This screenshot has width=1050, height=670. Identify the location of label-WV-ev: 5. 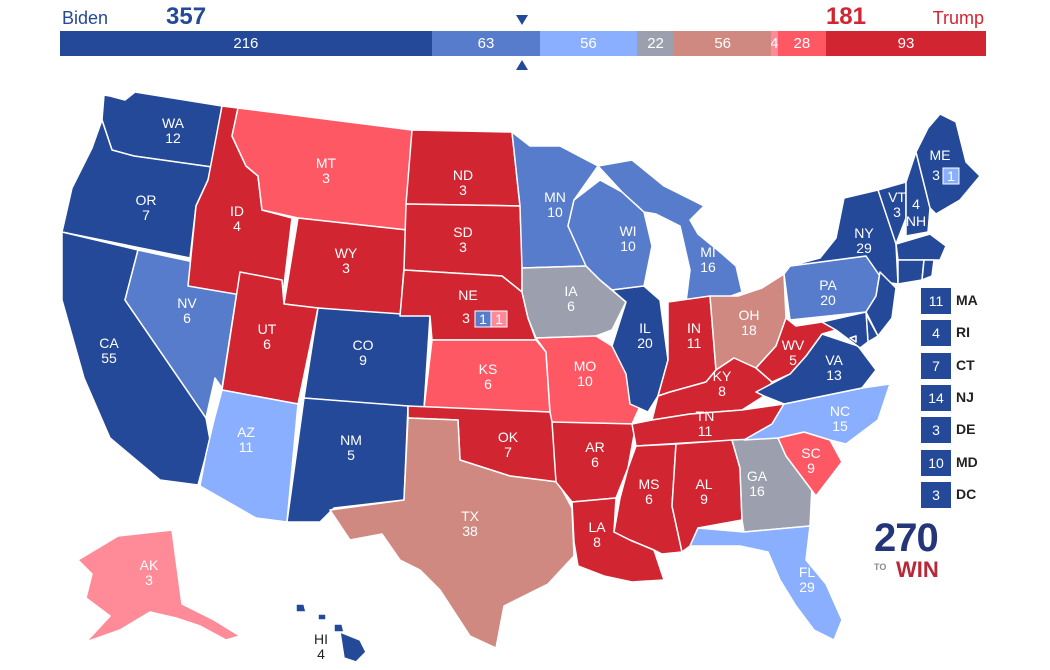
(793, 360).